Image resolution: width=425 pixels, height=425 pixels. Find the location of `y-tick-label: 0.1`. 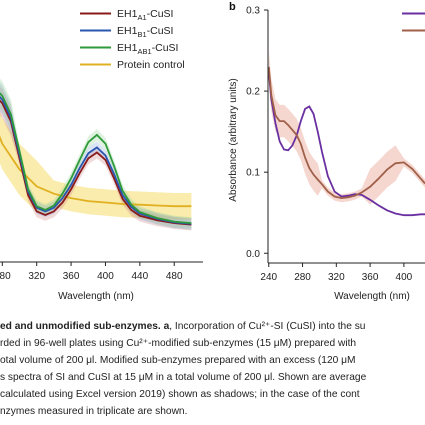

y-tick-label: 0.1 is located at coordinates (253, 173).